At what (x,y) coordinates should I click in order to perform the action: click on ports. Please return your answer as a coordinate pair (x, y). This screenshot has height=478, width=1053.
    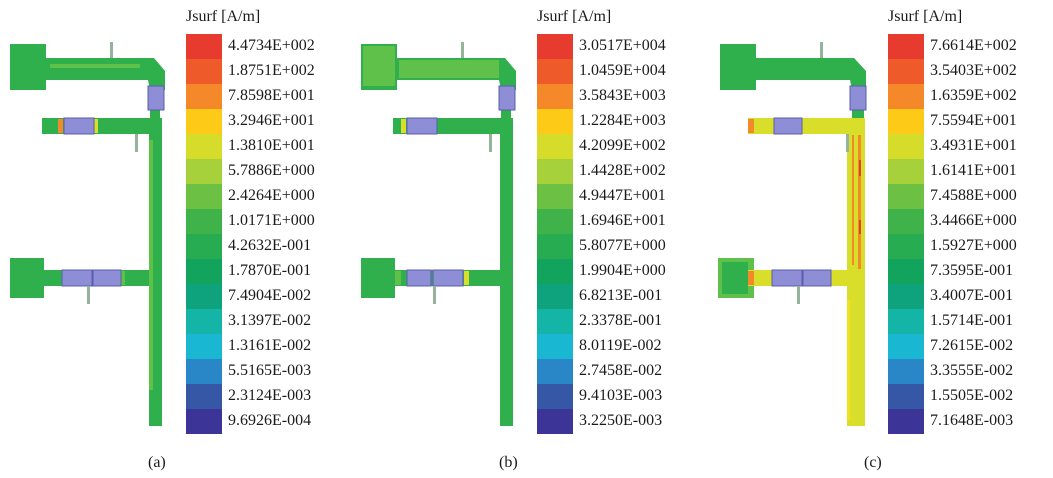
    Looking at the image, I should click on (113, 186).